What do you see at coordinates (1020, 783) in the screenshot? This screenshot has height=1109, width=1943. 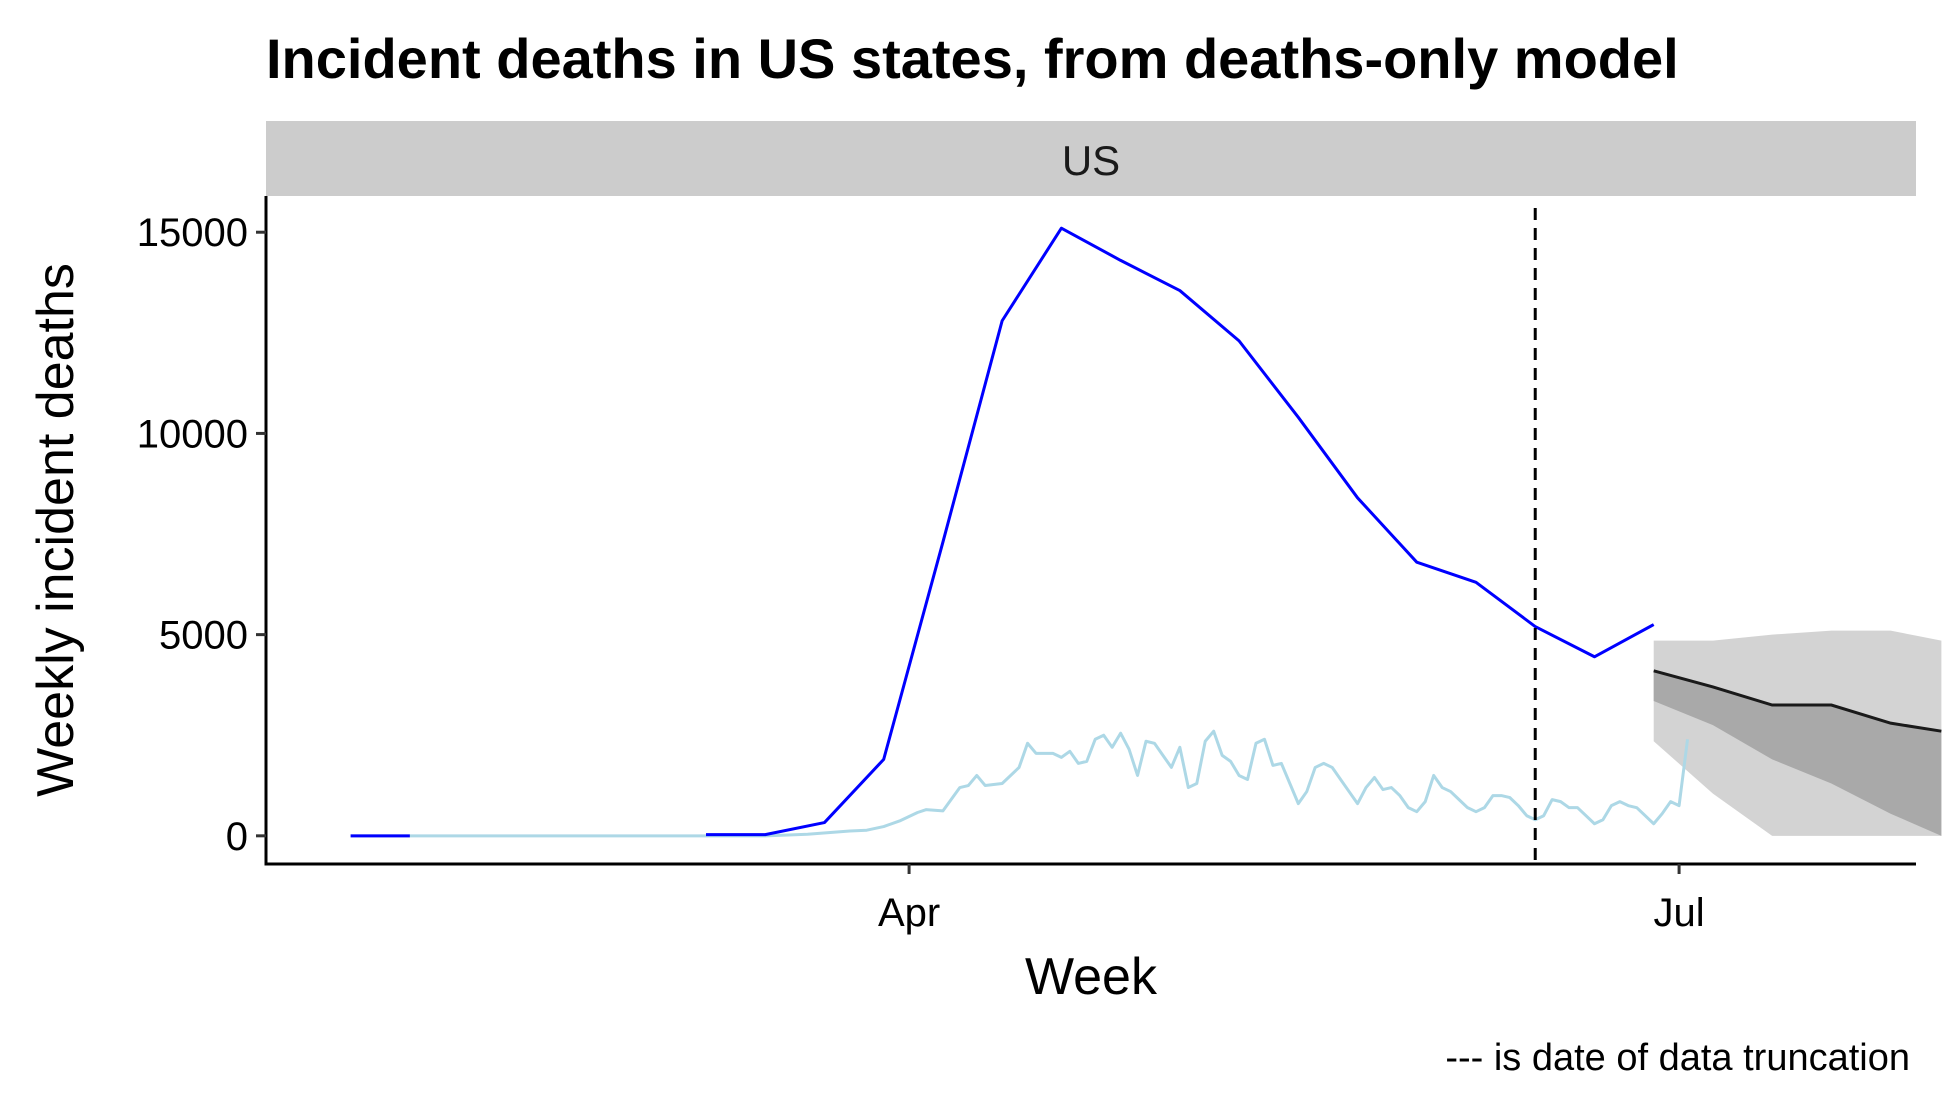 I see `daily-deaths-line` at bounding box center [1020, 783].